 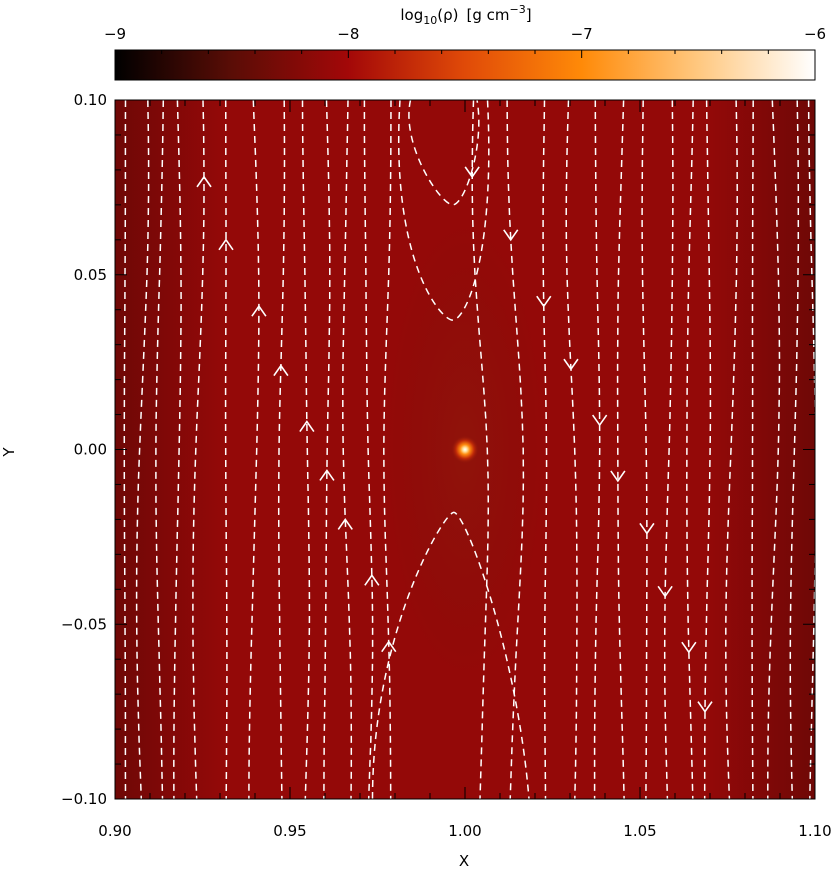 What do you see at coordinates (430, 20) in the screenshot?
I see `colorbar-label-sub: 10` at bounding box center [430, 20].